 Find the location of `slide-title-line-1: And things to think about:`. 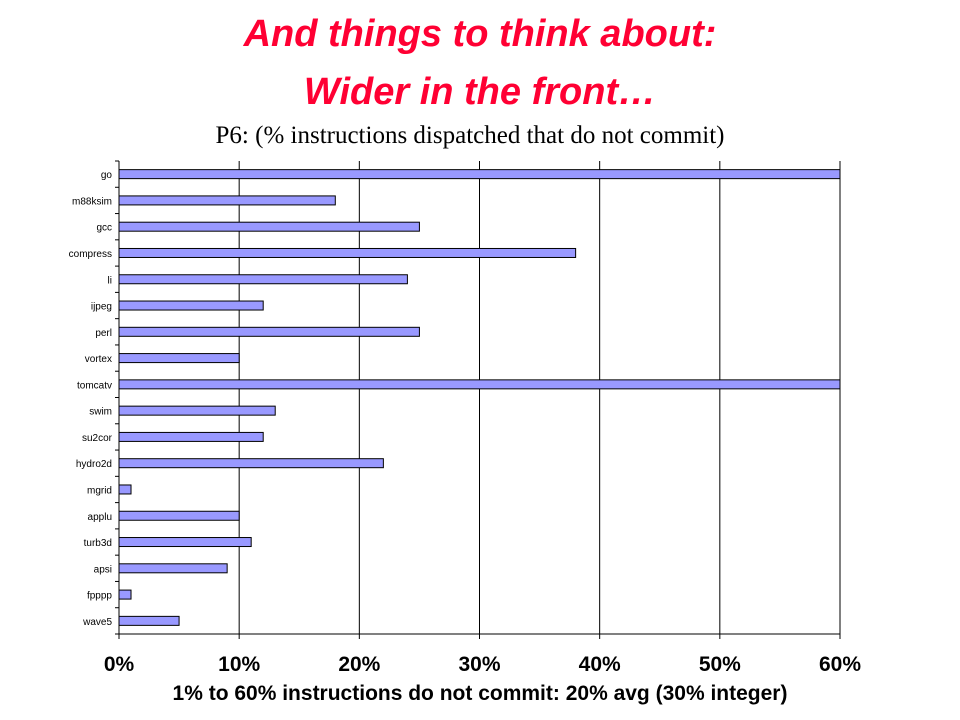

slide-title-line-1: And things to think about: is located at coordinates (480, 34).